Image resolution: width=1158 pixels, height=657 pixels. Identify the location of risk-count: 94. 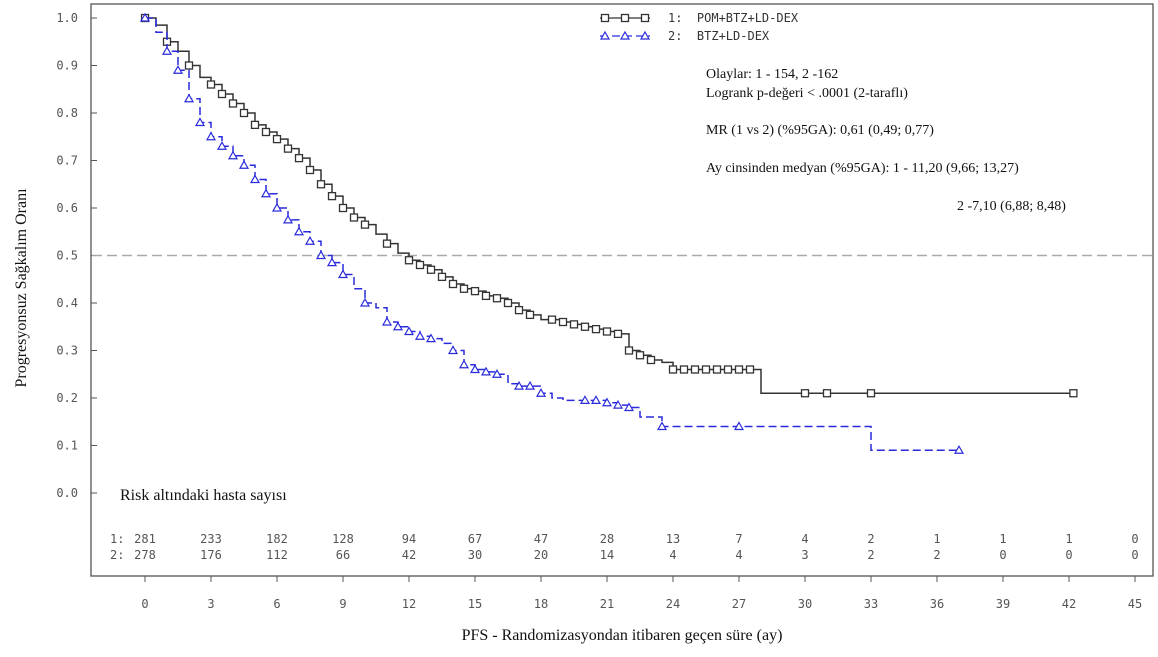
(409, 539).